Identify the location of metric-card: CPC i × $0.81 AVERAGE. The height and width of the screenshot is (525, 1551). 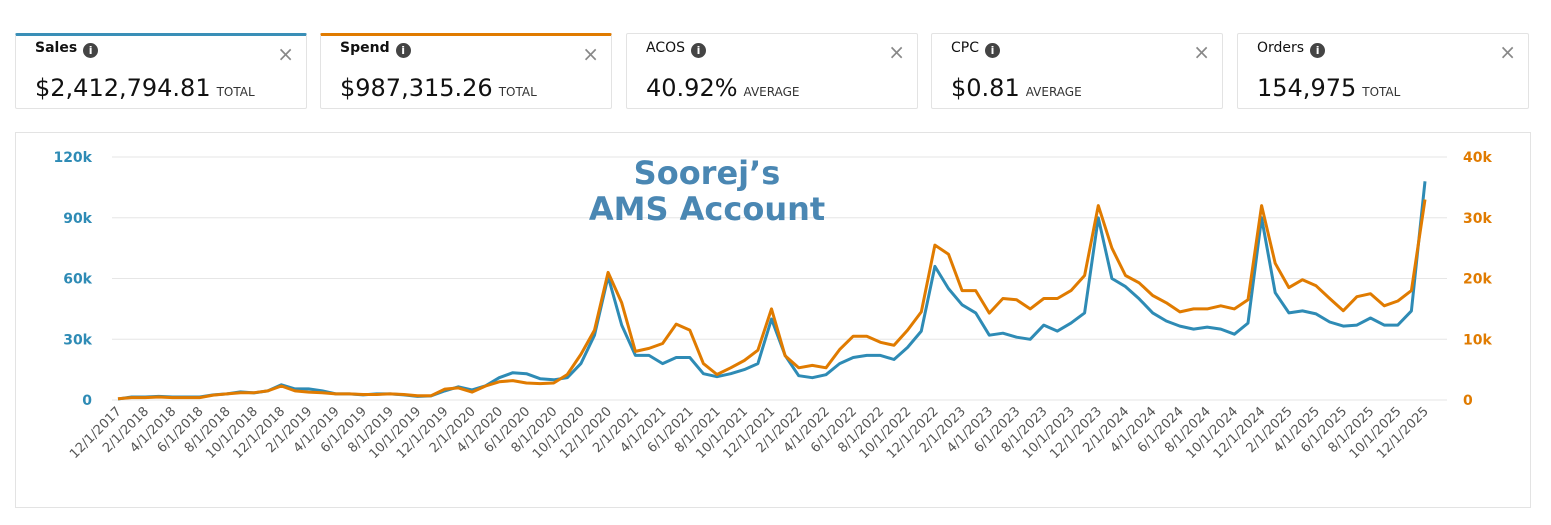
(1077, 71).